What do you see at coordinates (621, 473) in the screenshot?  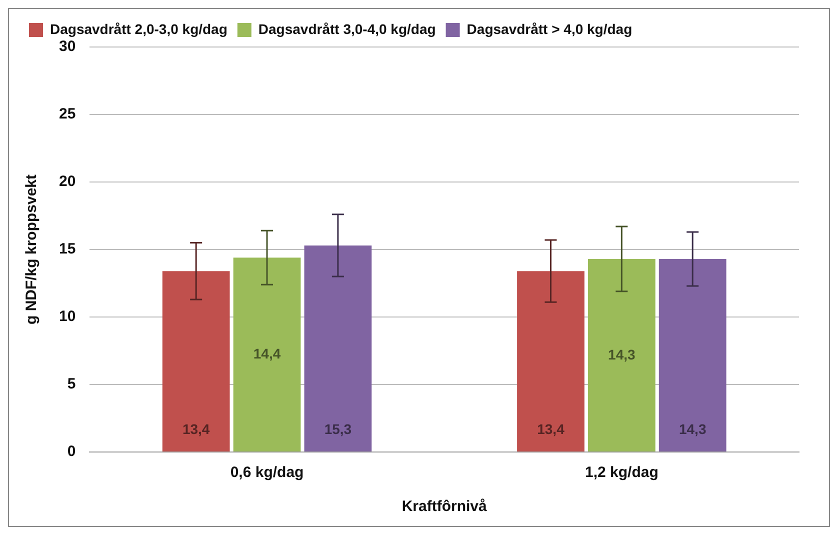 I see `x-tick-label: 1,2 kg/dag` at bounding box center [621, 473].